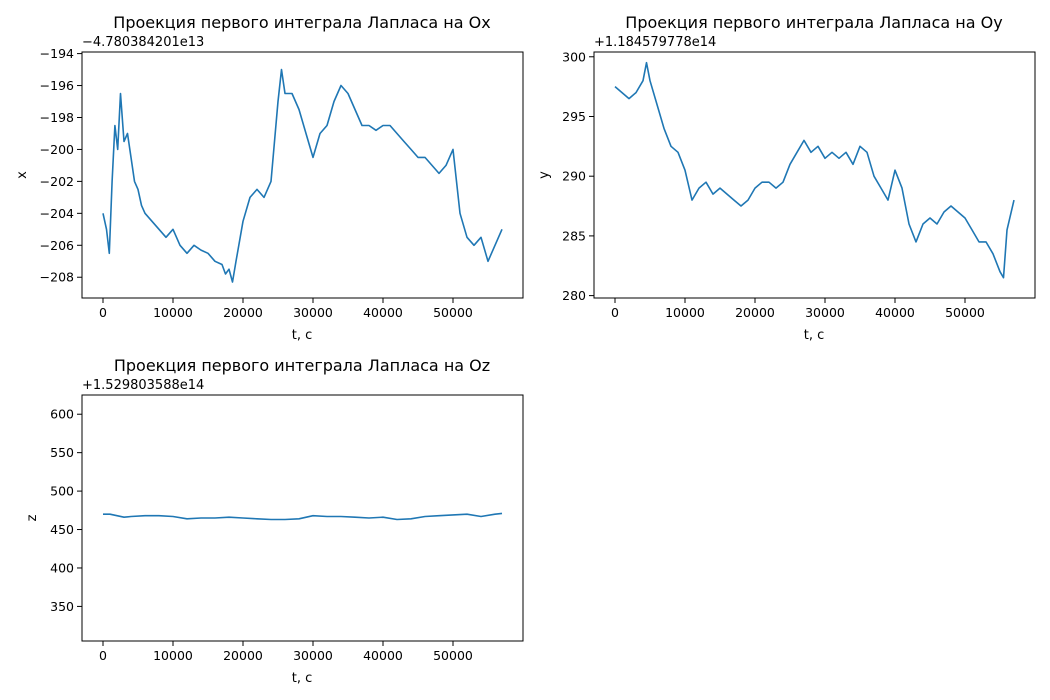 Image resolution: width=1050 pixels, height=700 pixels. Describe the element at coordinates (143, 385) in the screenshot. I see `y-offset-text: +1.529803588e14` at that location.